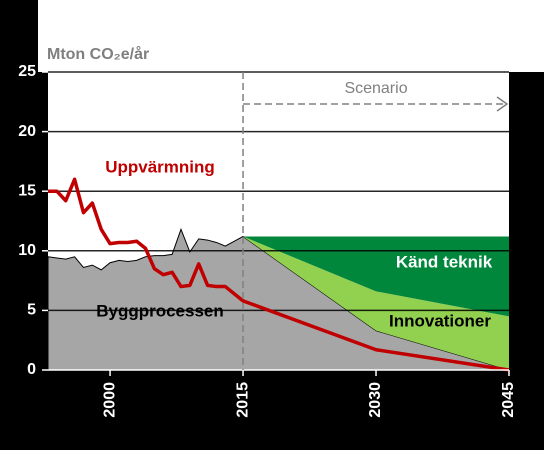  Describe the element at coordinates (242, 400) in the screenshot. I see `x-tick-label: 2015` at that location.